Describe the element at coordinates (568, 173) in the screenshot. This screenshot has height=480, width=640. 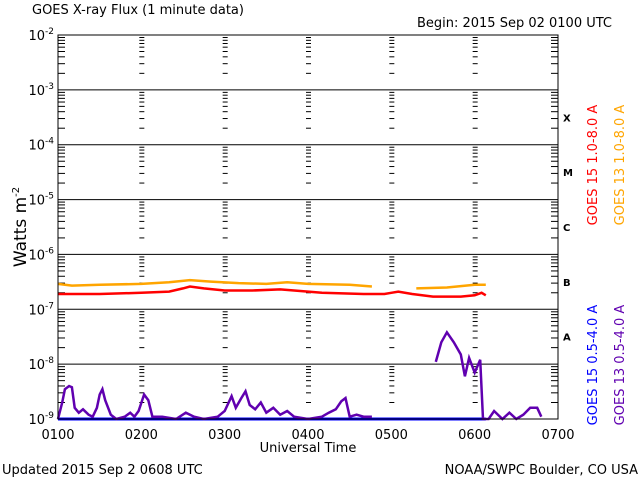
I see `flare-class-label: M` at that location.